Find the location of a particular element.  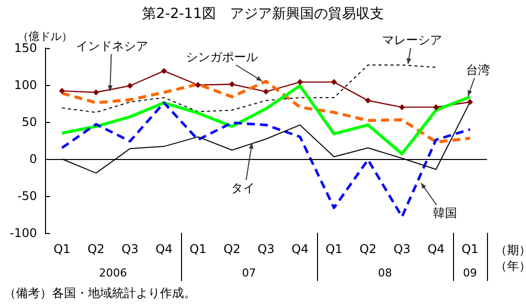

text: 韓国 is located at coordinates (445, 213).